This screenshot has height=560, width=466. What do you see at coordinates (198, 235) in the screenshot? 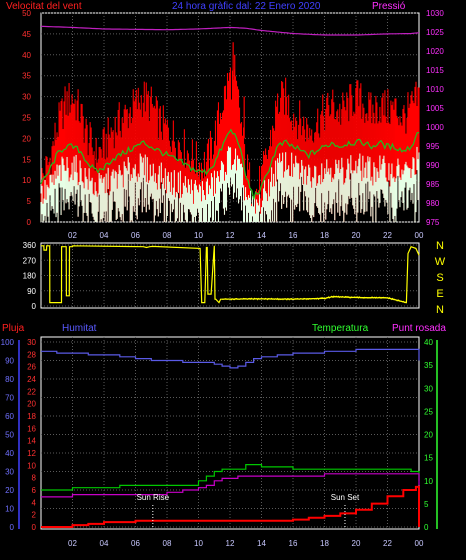
I see `wind-x-tick-label: 10` at bounding box center [198, 235].